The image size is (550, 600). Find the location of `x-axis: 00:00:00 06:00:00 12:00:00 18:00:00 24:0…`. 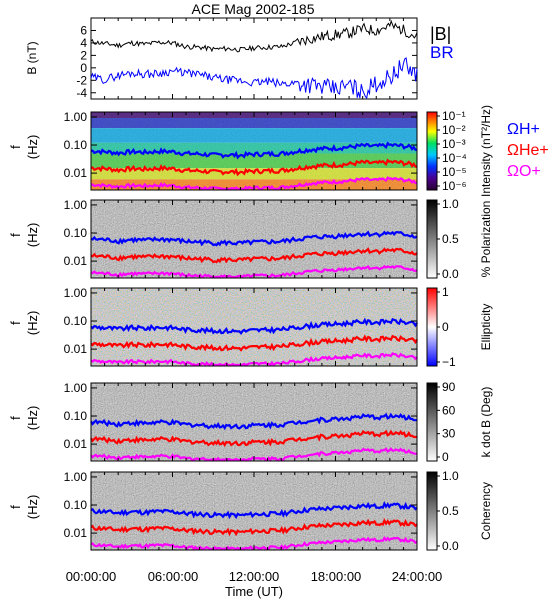

x-axis: 00:00:00 06:00:00 12:00:00 18:00:00 24:0… is located at coordinates (254, 584).